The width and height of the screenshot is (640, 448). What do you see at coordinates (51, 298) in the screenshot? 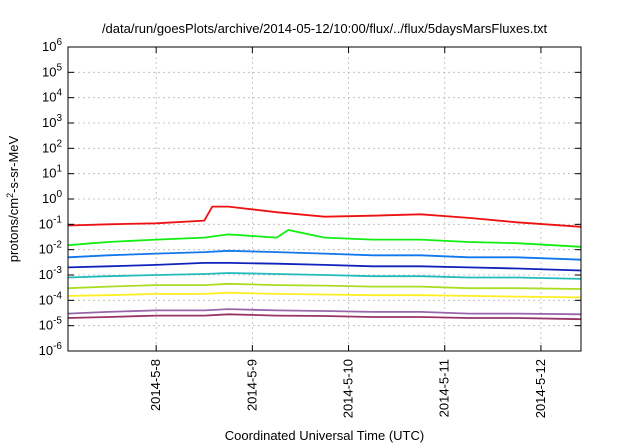
I see `y-tick-label: 10⁻⁴` at bounding box center [51, 298].